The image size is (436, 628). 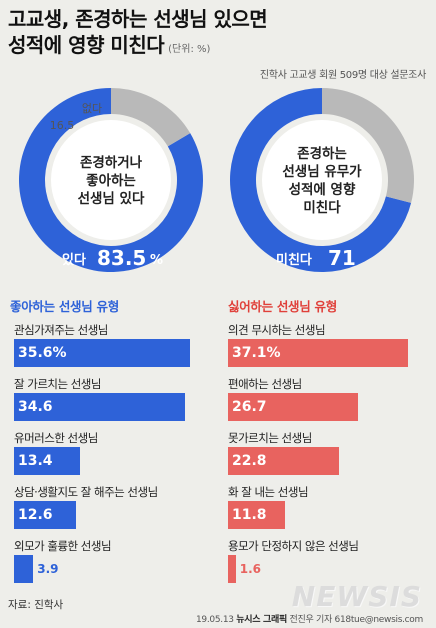 What do you see at coordinates (265, 384) in the screenshot?
I see `bar2-category-label: 편애하는 선생님` at bounding box center [265, 384].